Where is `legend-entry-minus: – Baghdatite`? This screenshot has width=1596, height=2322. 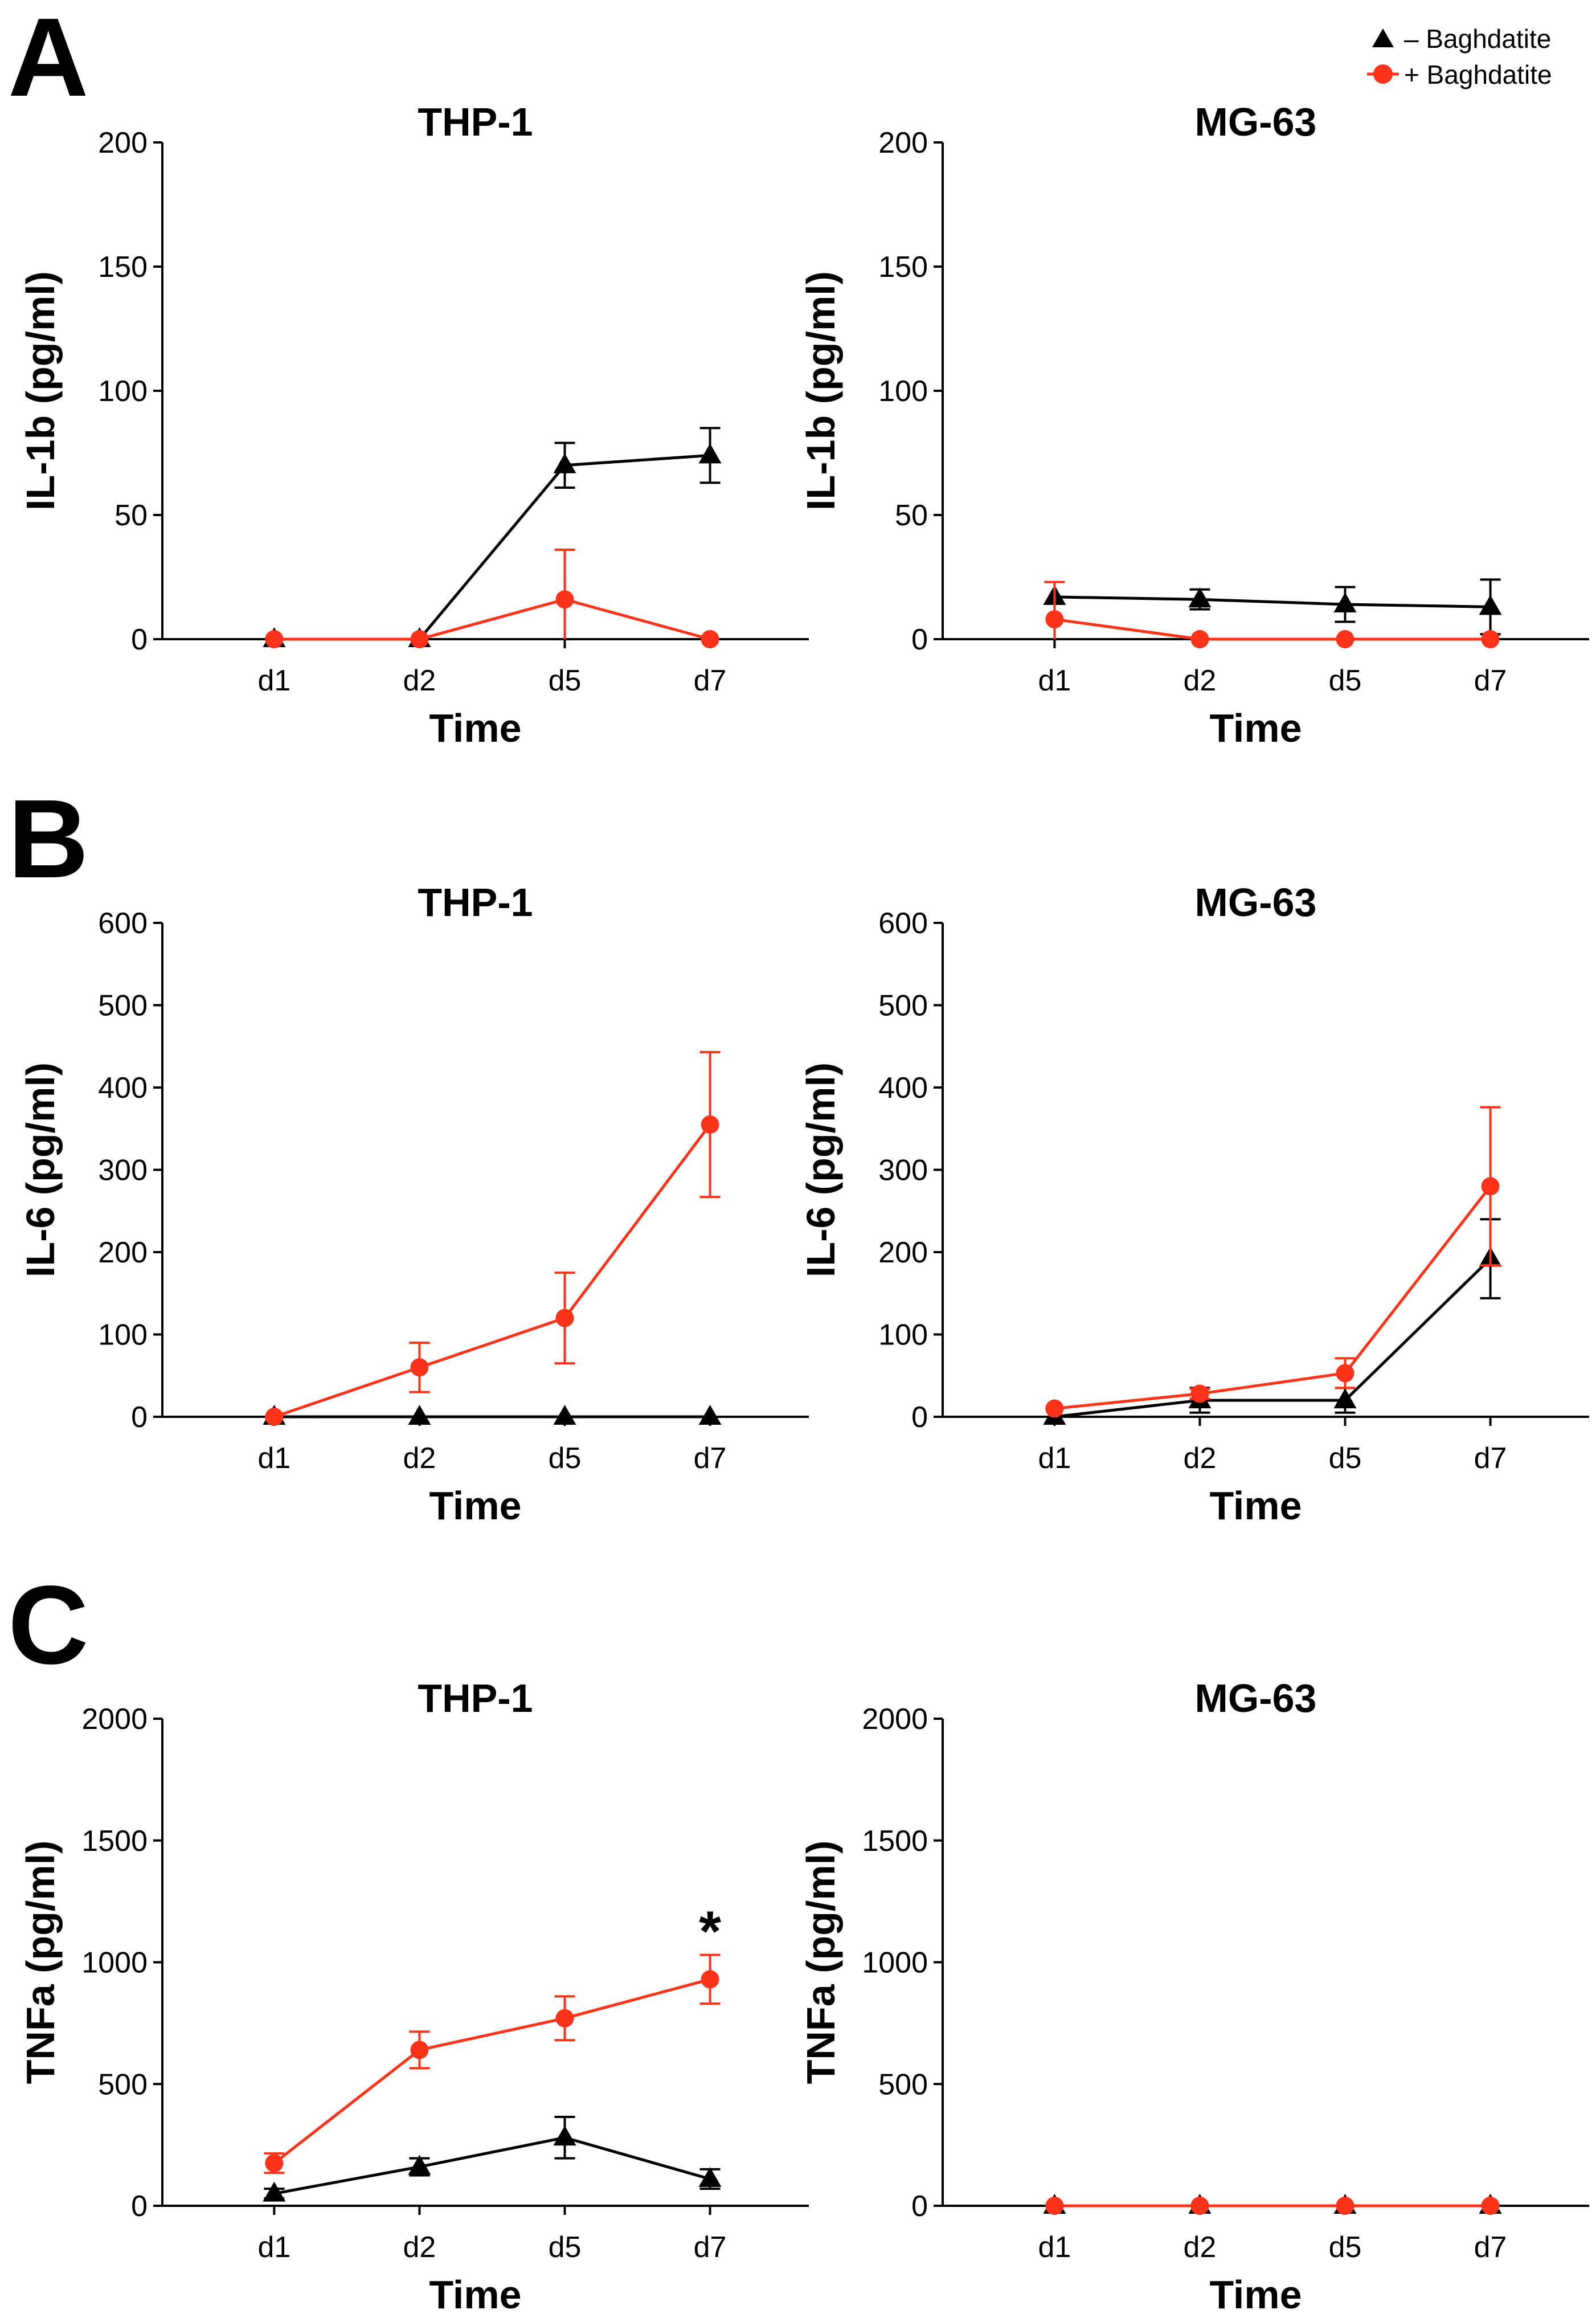 legend-entry-minus: – Baghdatite is located at coordinates (1477, 39).